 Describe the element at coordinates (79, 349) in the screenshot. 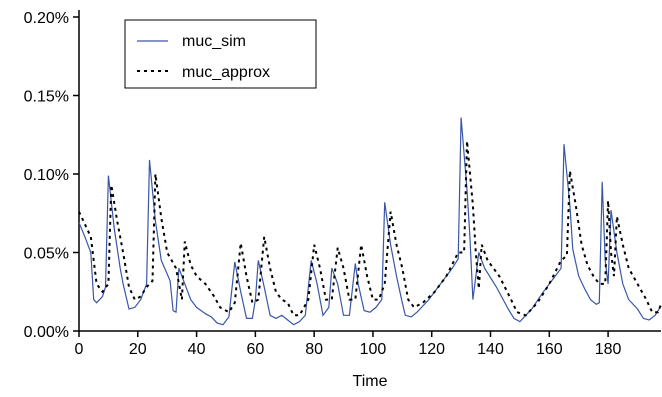

I see `x-tick-label: 0` at that location.